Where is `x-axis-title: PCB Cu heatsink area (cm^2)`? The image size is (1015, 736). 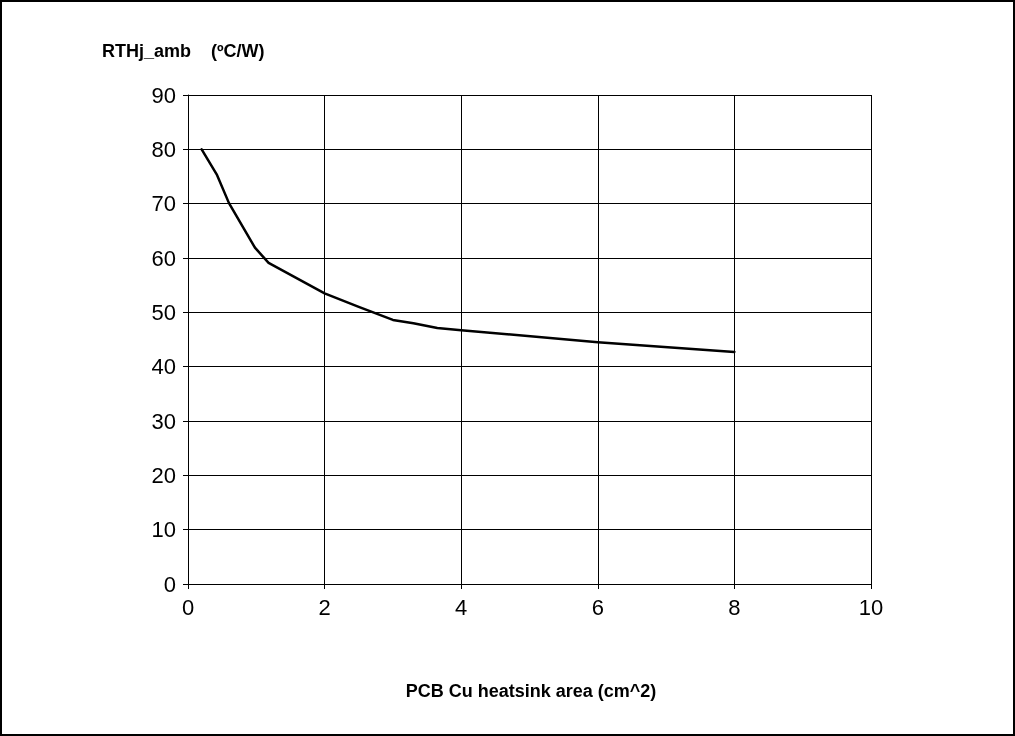
x-axis-title: PCB Cu heatsink area (cm^2) is located at coordinates (531, 691).